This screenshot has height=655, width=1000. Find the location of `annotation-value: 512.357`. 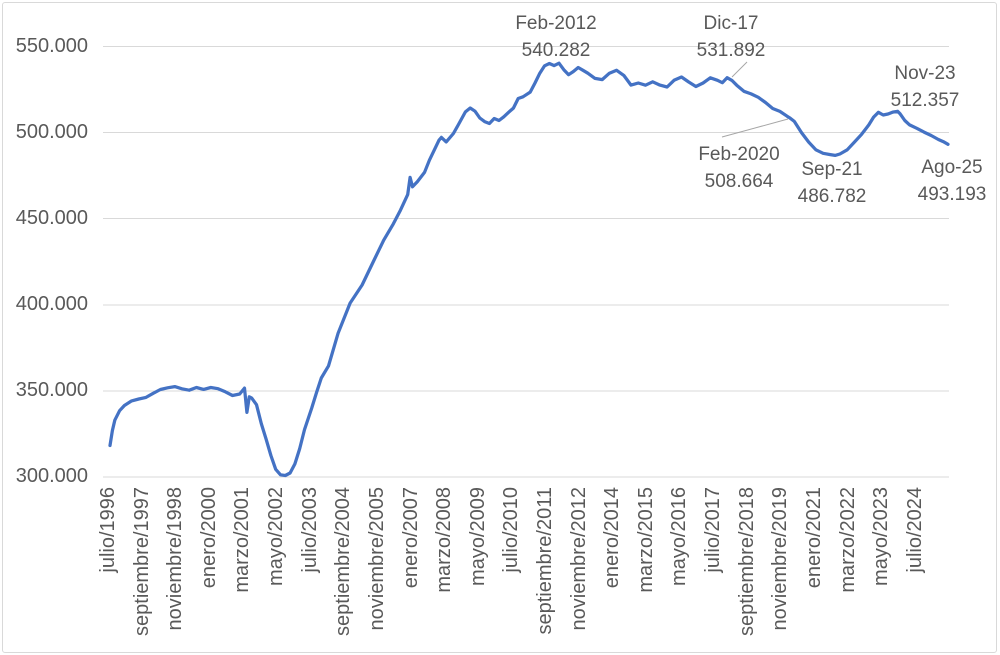

annotation-value: 512.357 is located at coordinates (925, 100).